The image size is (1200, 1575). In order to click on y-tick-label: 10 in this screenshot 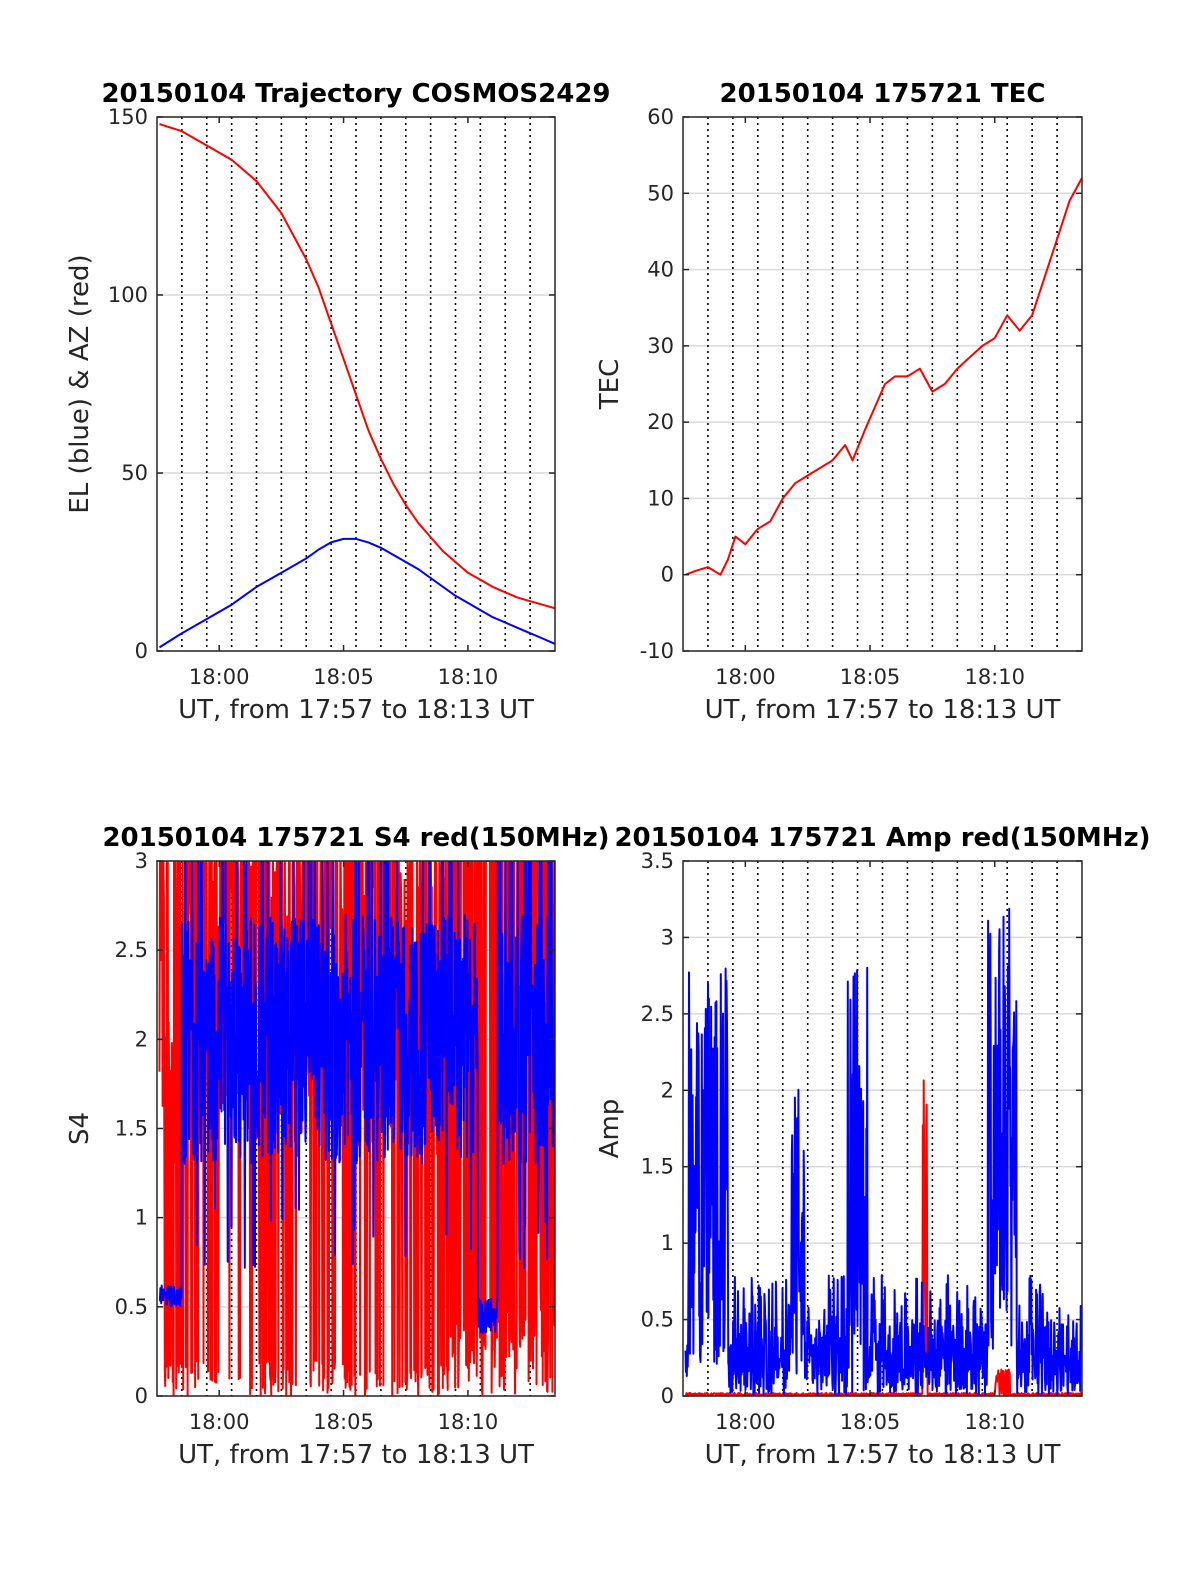, I will do `click(660, 498)`.